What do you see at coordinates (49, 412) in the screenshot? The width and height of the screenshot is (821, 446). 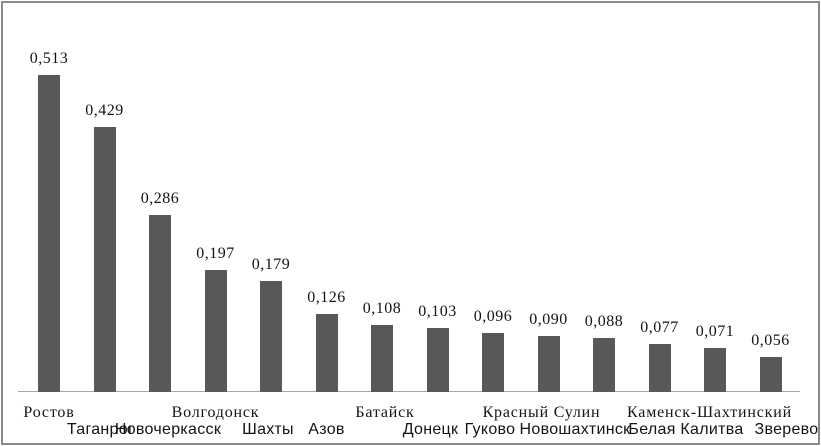 I see `category-label: Ростов` at bounding box center [49, 412].